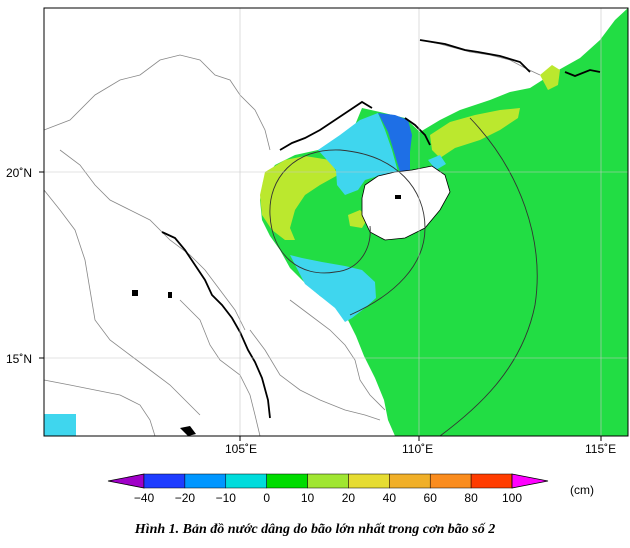 The image size is (630, 548). What do you see at coordinates (226, 498) in the screenshot?
I see `colorbar-tick-label: −10` at bounding box center [226, 498].